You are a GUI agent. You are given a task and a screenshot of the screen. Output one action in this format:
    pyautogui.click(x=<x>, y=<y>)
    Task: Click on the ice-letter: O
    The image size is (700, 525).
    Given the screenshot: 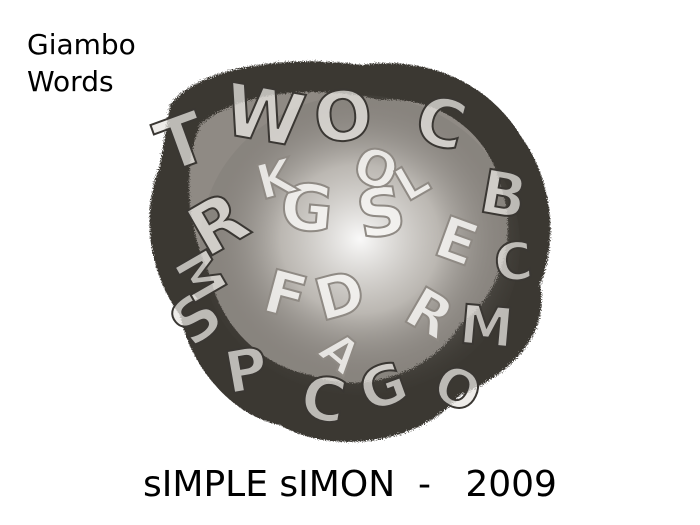 What is the action you would take?
    pyautogui.click(x=343, y=118)
    